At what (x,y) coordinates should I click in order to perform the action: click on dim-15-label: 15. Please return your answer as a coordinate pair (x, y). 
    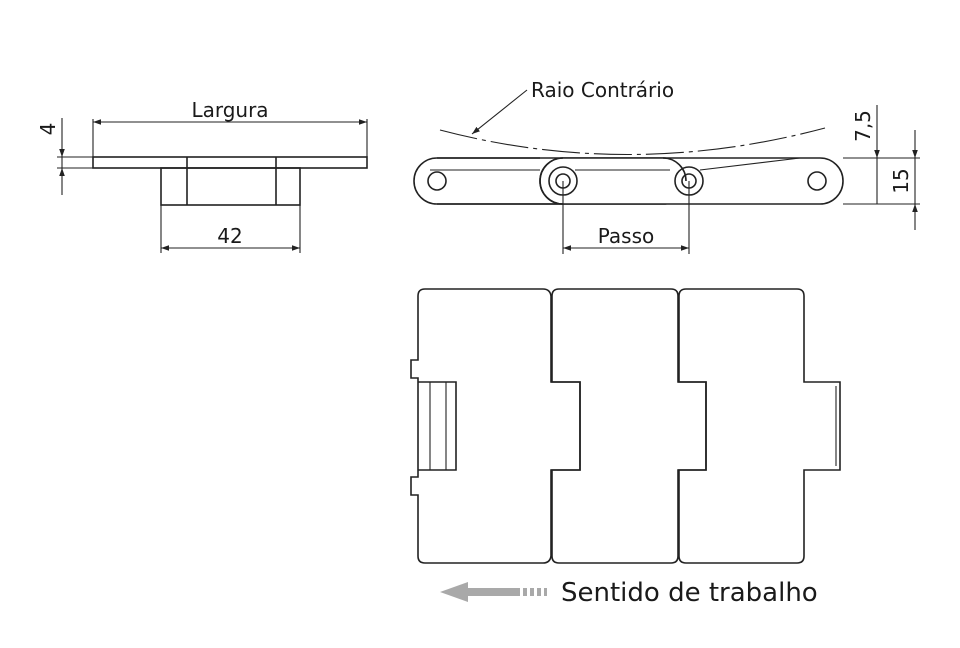
    Looking at the image, I should click on (901, 180).